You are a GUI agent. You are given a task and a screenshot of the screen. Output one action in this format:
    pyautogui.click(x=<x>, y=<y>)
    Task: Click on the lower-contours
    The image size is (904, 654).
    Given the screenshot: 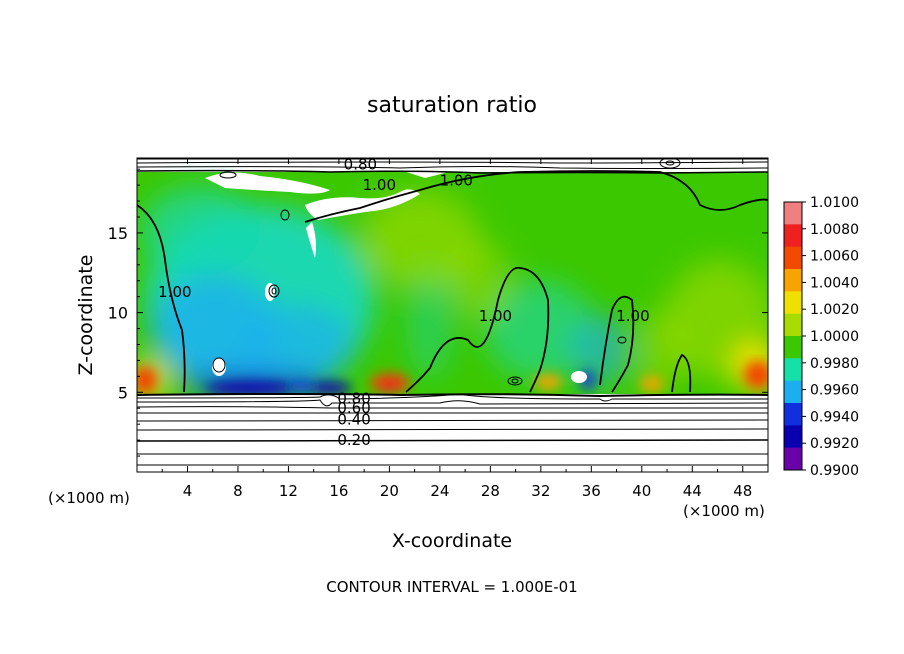 What is the action you would take?
    pyautogui.click(x=452, y=429)
    